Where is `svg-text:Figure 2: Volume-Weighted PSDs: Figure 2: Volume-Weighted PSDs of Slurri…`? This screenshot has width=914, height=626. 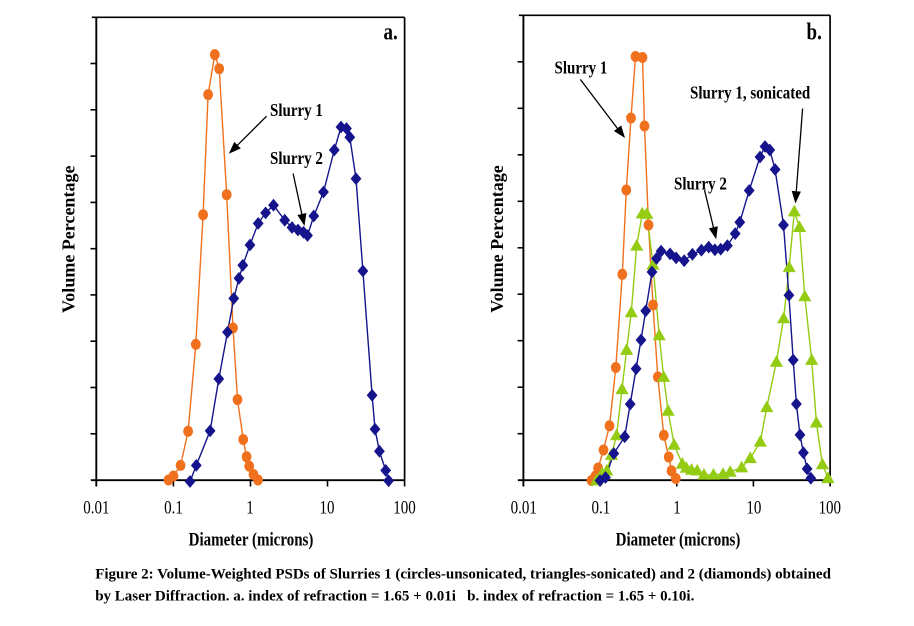 svg-text:Figure 2: Volume-Weighted PSDs: Figure 2: Volume-Weighted PSDs of Slurri… is located at coordinates (463, 575).